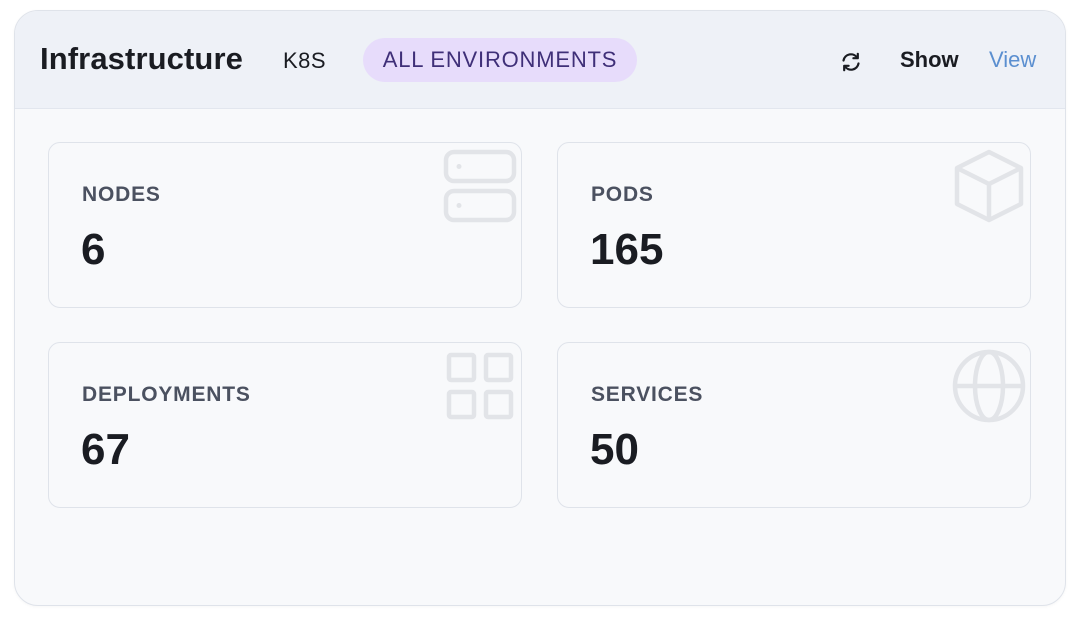 The width and height of the screenshot is (1084, 620). Describe the element at coordinates (614, 449) in the screenshot. I see `stat-value: 50` at that location.